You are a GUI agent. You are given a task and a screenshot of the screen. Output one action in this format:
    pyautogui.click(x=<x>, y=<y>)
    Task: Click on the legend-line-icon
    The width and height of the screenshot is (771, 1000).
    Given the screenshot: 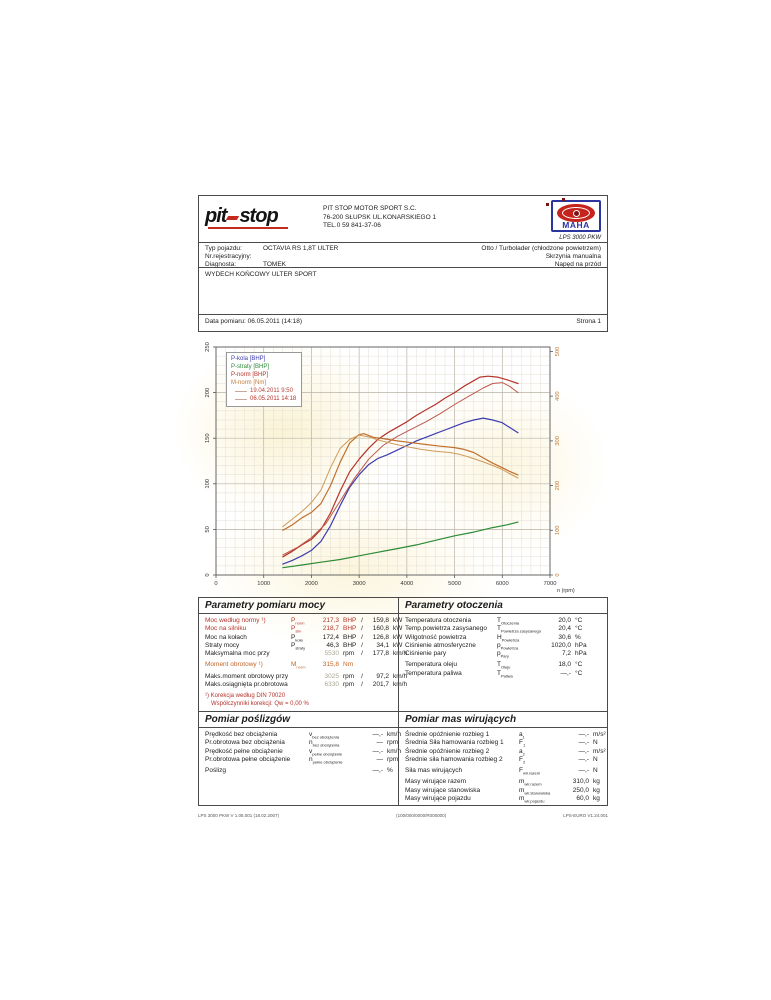 What is the action you would take?
    pyautogui.click(x=241, y=399)
    